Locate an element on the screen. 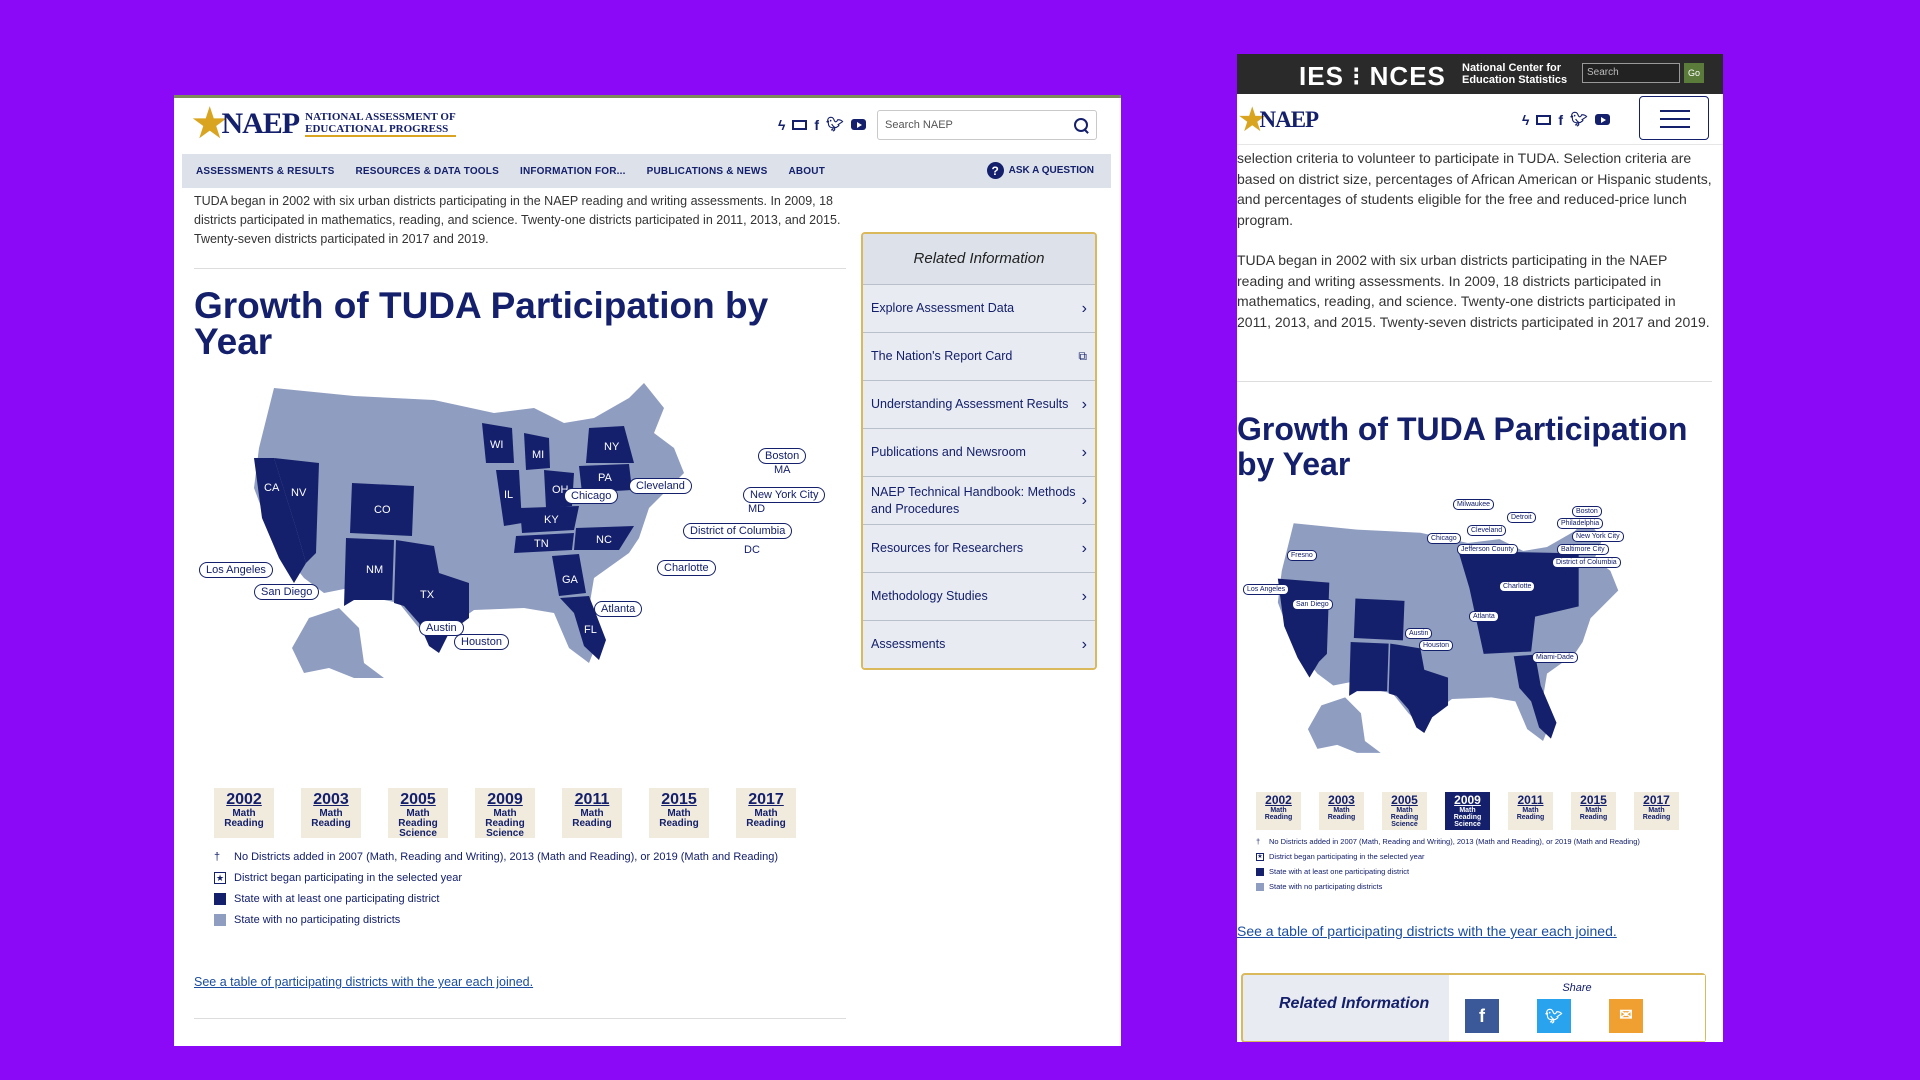 The height and width of the screenshot is (1080, 1920). state-ga-fl is located at coordinates (1535, 696).